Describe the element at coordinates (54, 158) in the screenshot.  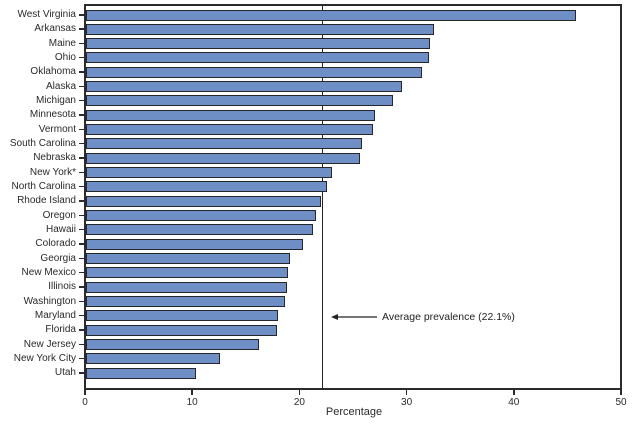
I see `y-axis-label: Nebraska` at that location.